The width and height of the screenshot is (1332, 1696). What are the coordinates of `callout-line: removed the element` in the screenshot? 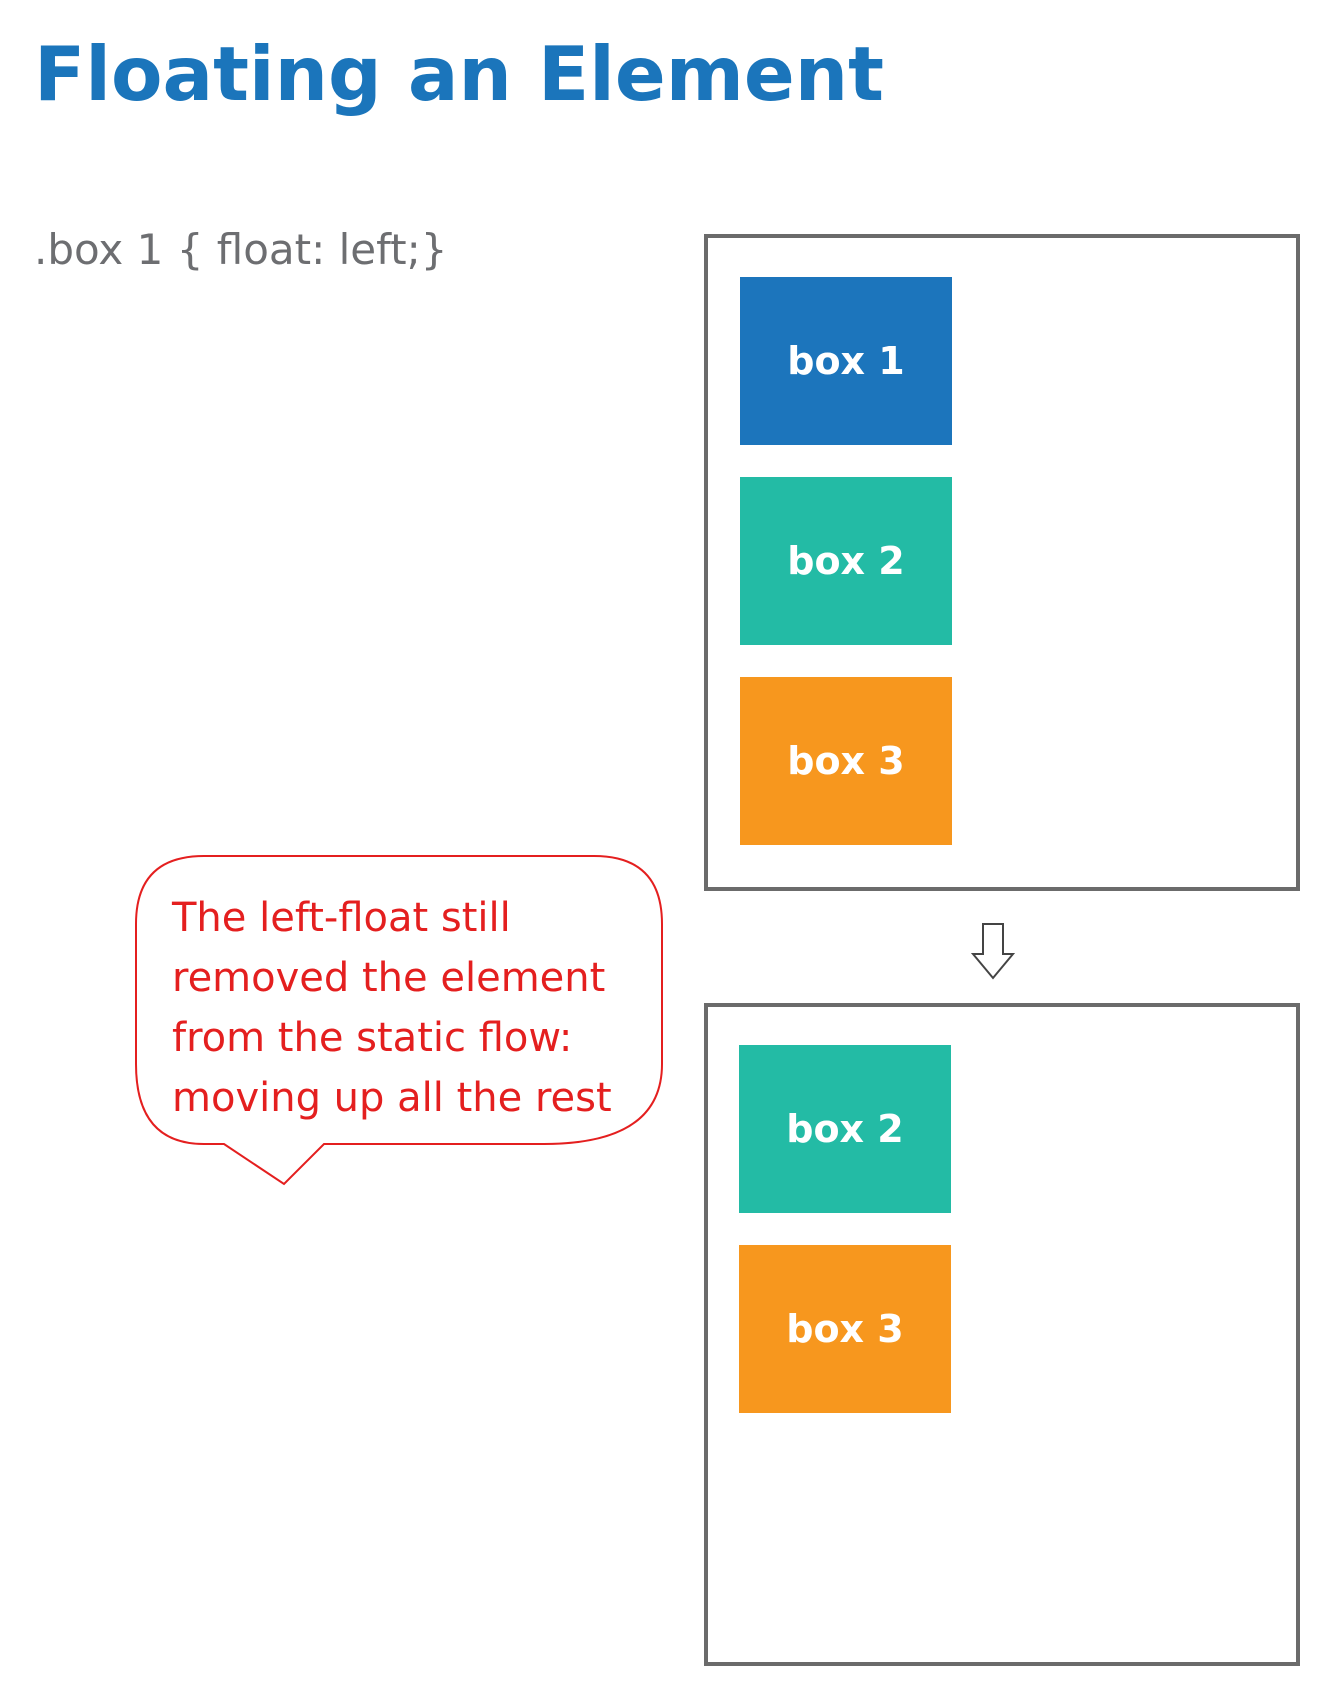 It's located at (389, 978).